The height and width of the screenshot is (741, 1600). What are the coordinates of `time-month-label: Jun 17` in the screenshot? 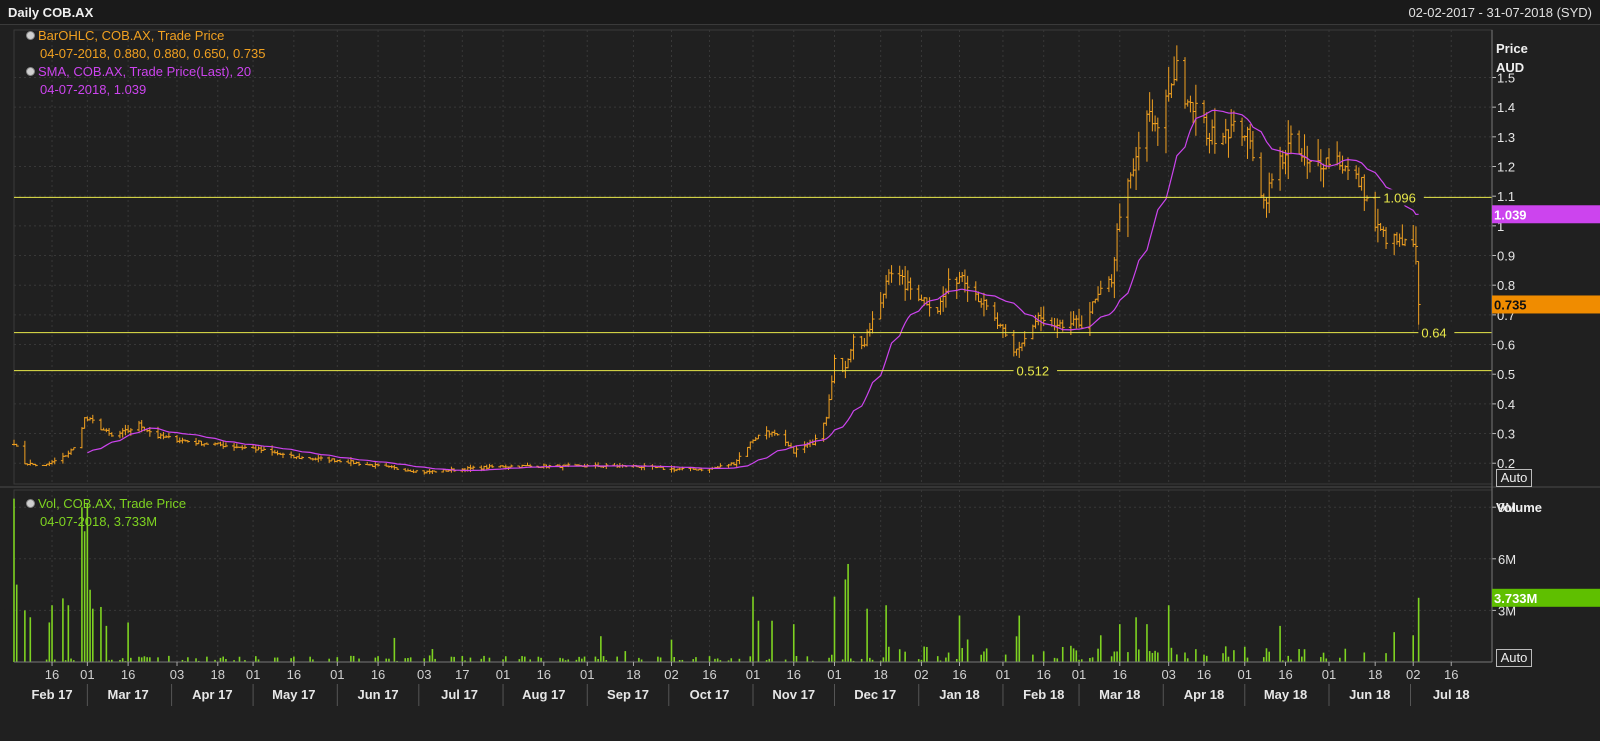 It's located at (377, 694).